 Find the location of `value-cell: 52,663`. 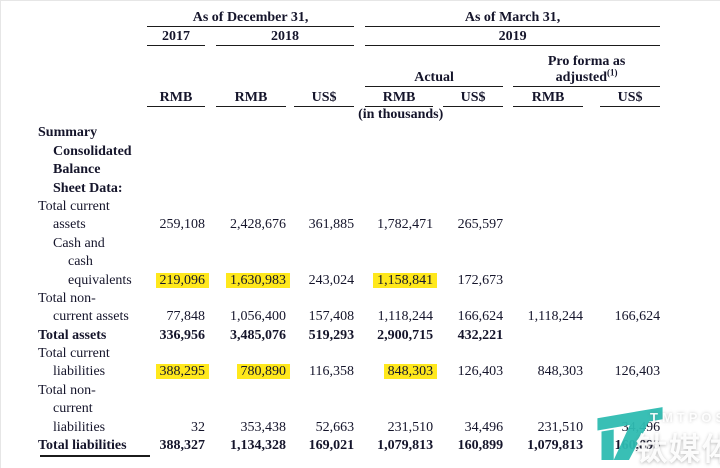

value-cell: 52,663 is located at coordinates (335, 427).